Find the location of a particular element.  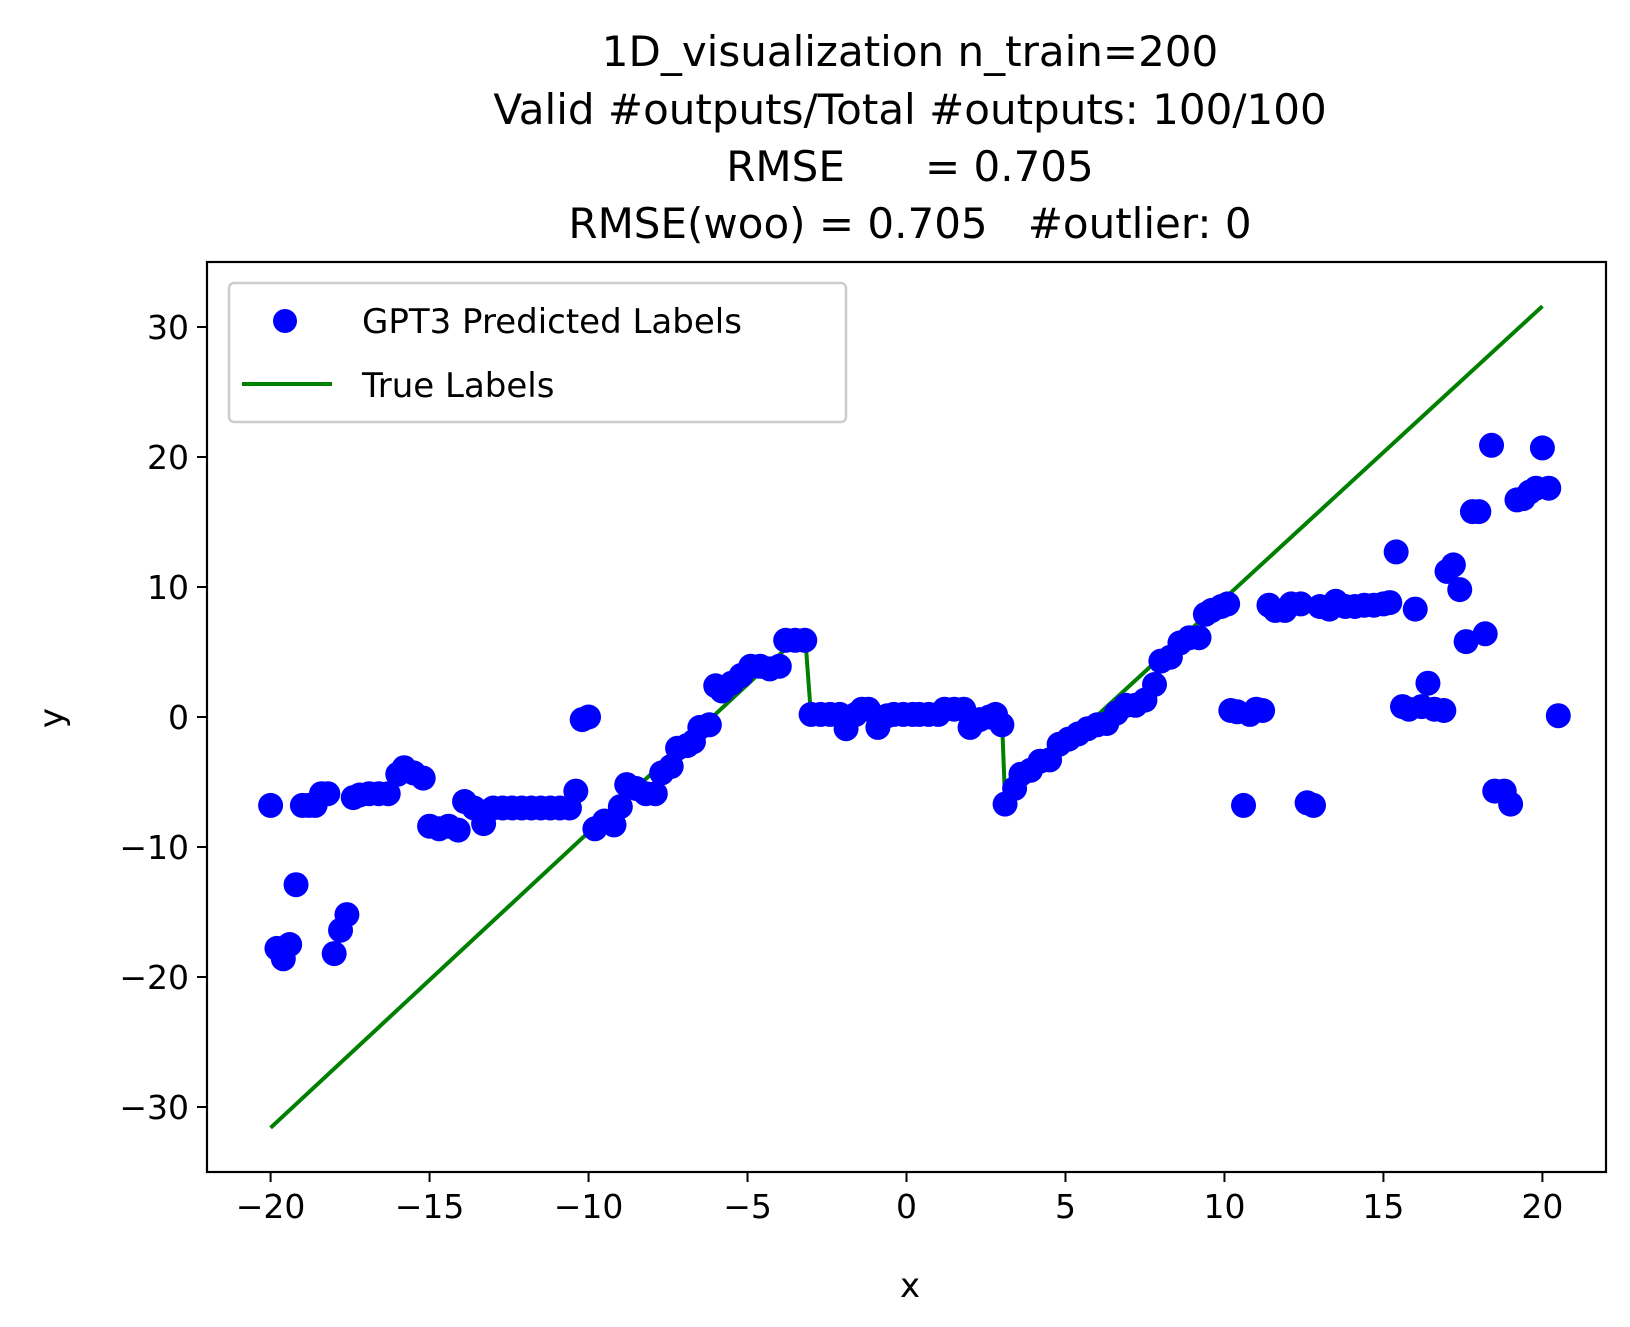

y-axis-label: y is located at coordinates (52, 718).